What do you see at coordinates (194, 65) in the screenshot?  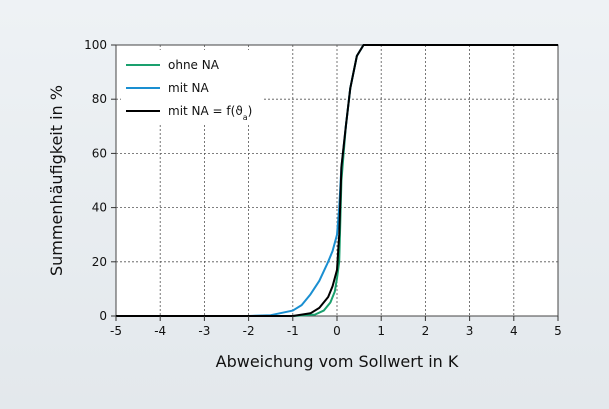 I see `legend-label: ohne NA` at bounding box center [194, 65].